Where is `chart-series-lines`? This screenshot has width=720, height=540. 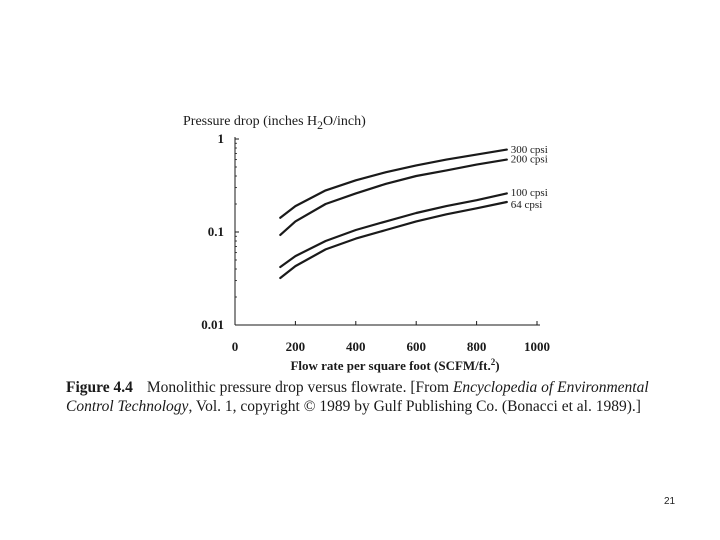 chart-series-lines is located at coordinates (393, 214).